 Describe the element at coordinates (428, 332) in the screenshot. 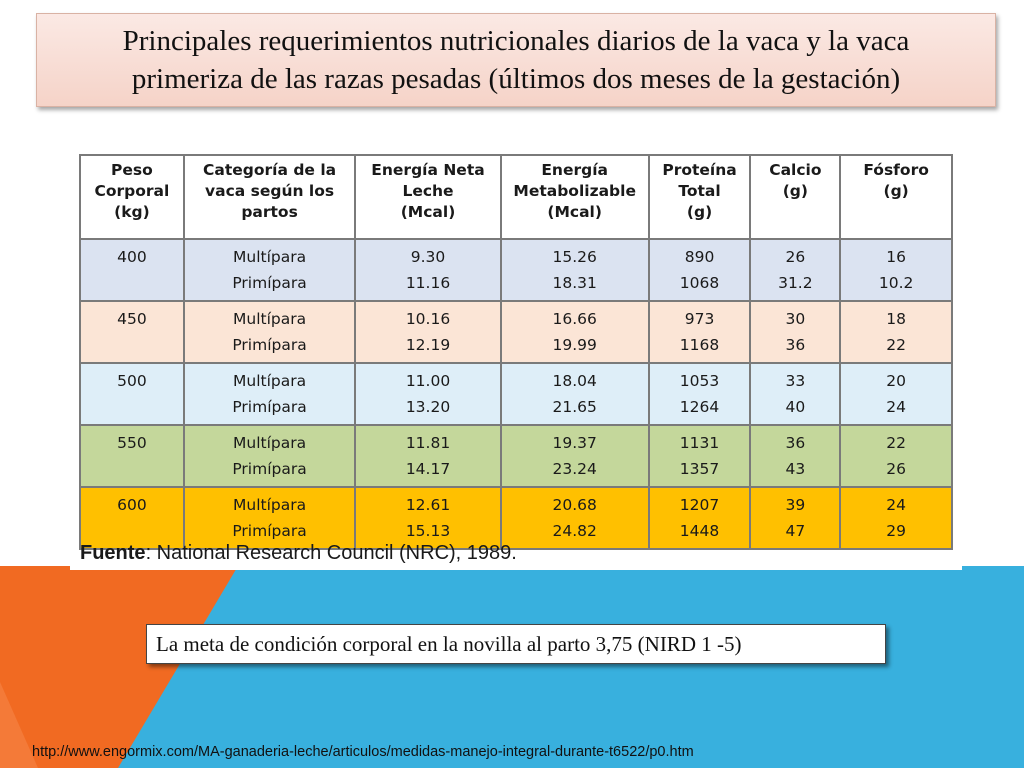

I see `enl-cell: 10.16 12.19` at that location.